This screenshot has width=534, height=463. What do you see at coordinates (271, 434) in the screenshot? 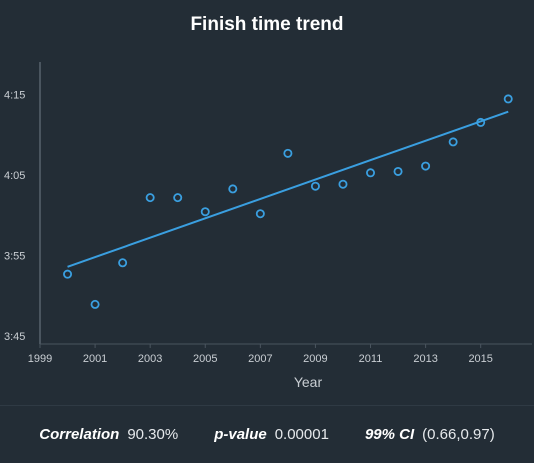
I see `stat-pvalue: p-value 0.00001` at bounding box center [271, 434].